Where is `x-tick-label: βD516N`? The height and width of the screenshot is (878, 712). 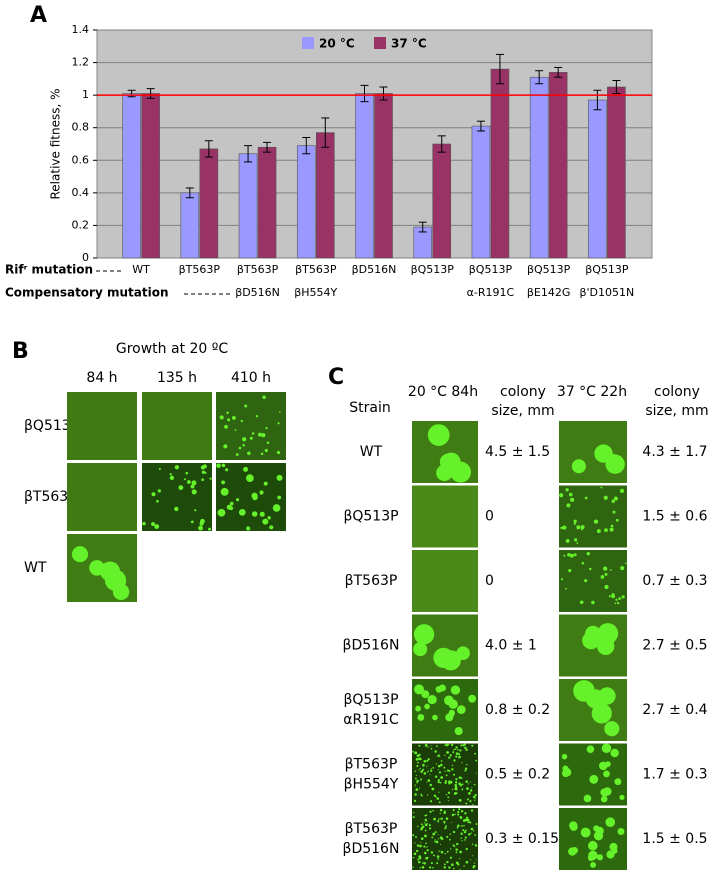
x-tick-label: βD516N is located at coordinates (374, 269).